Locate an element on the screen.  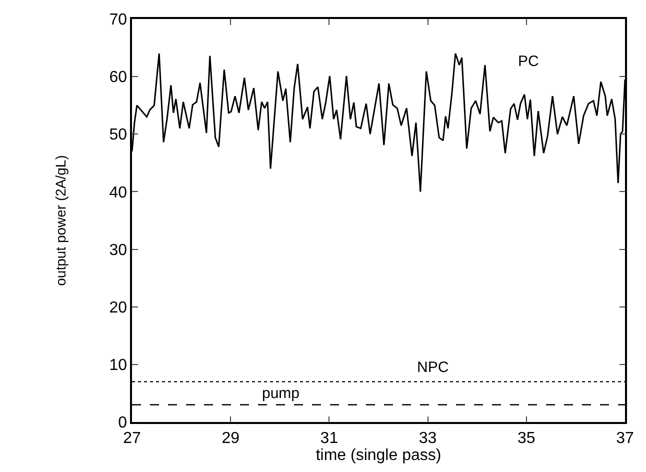
x-tick-label: 27 is located at coordinates (132, 438).